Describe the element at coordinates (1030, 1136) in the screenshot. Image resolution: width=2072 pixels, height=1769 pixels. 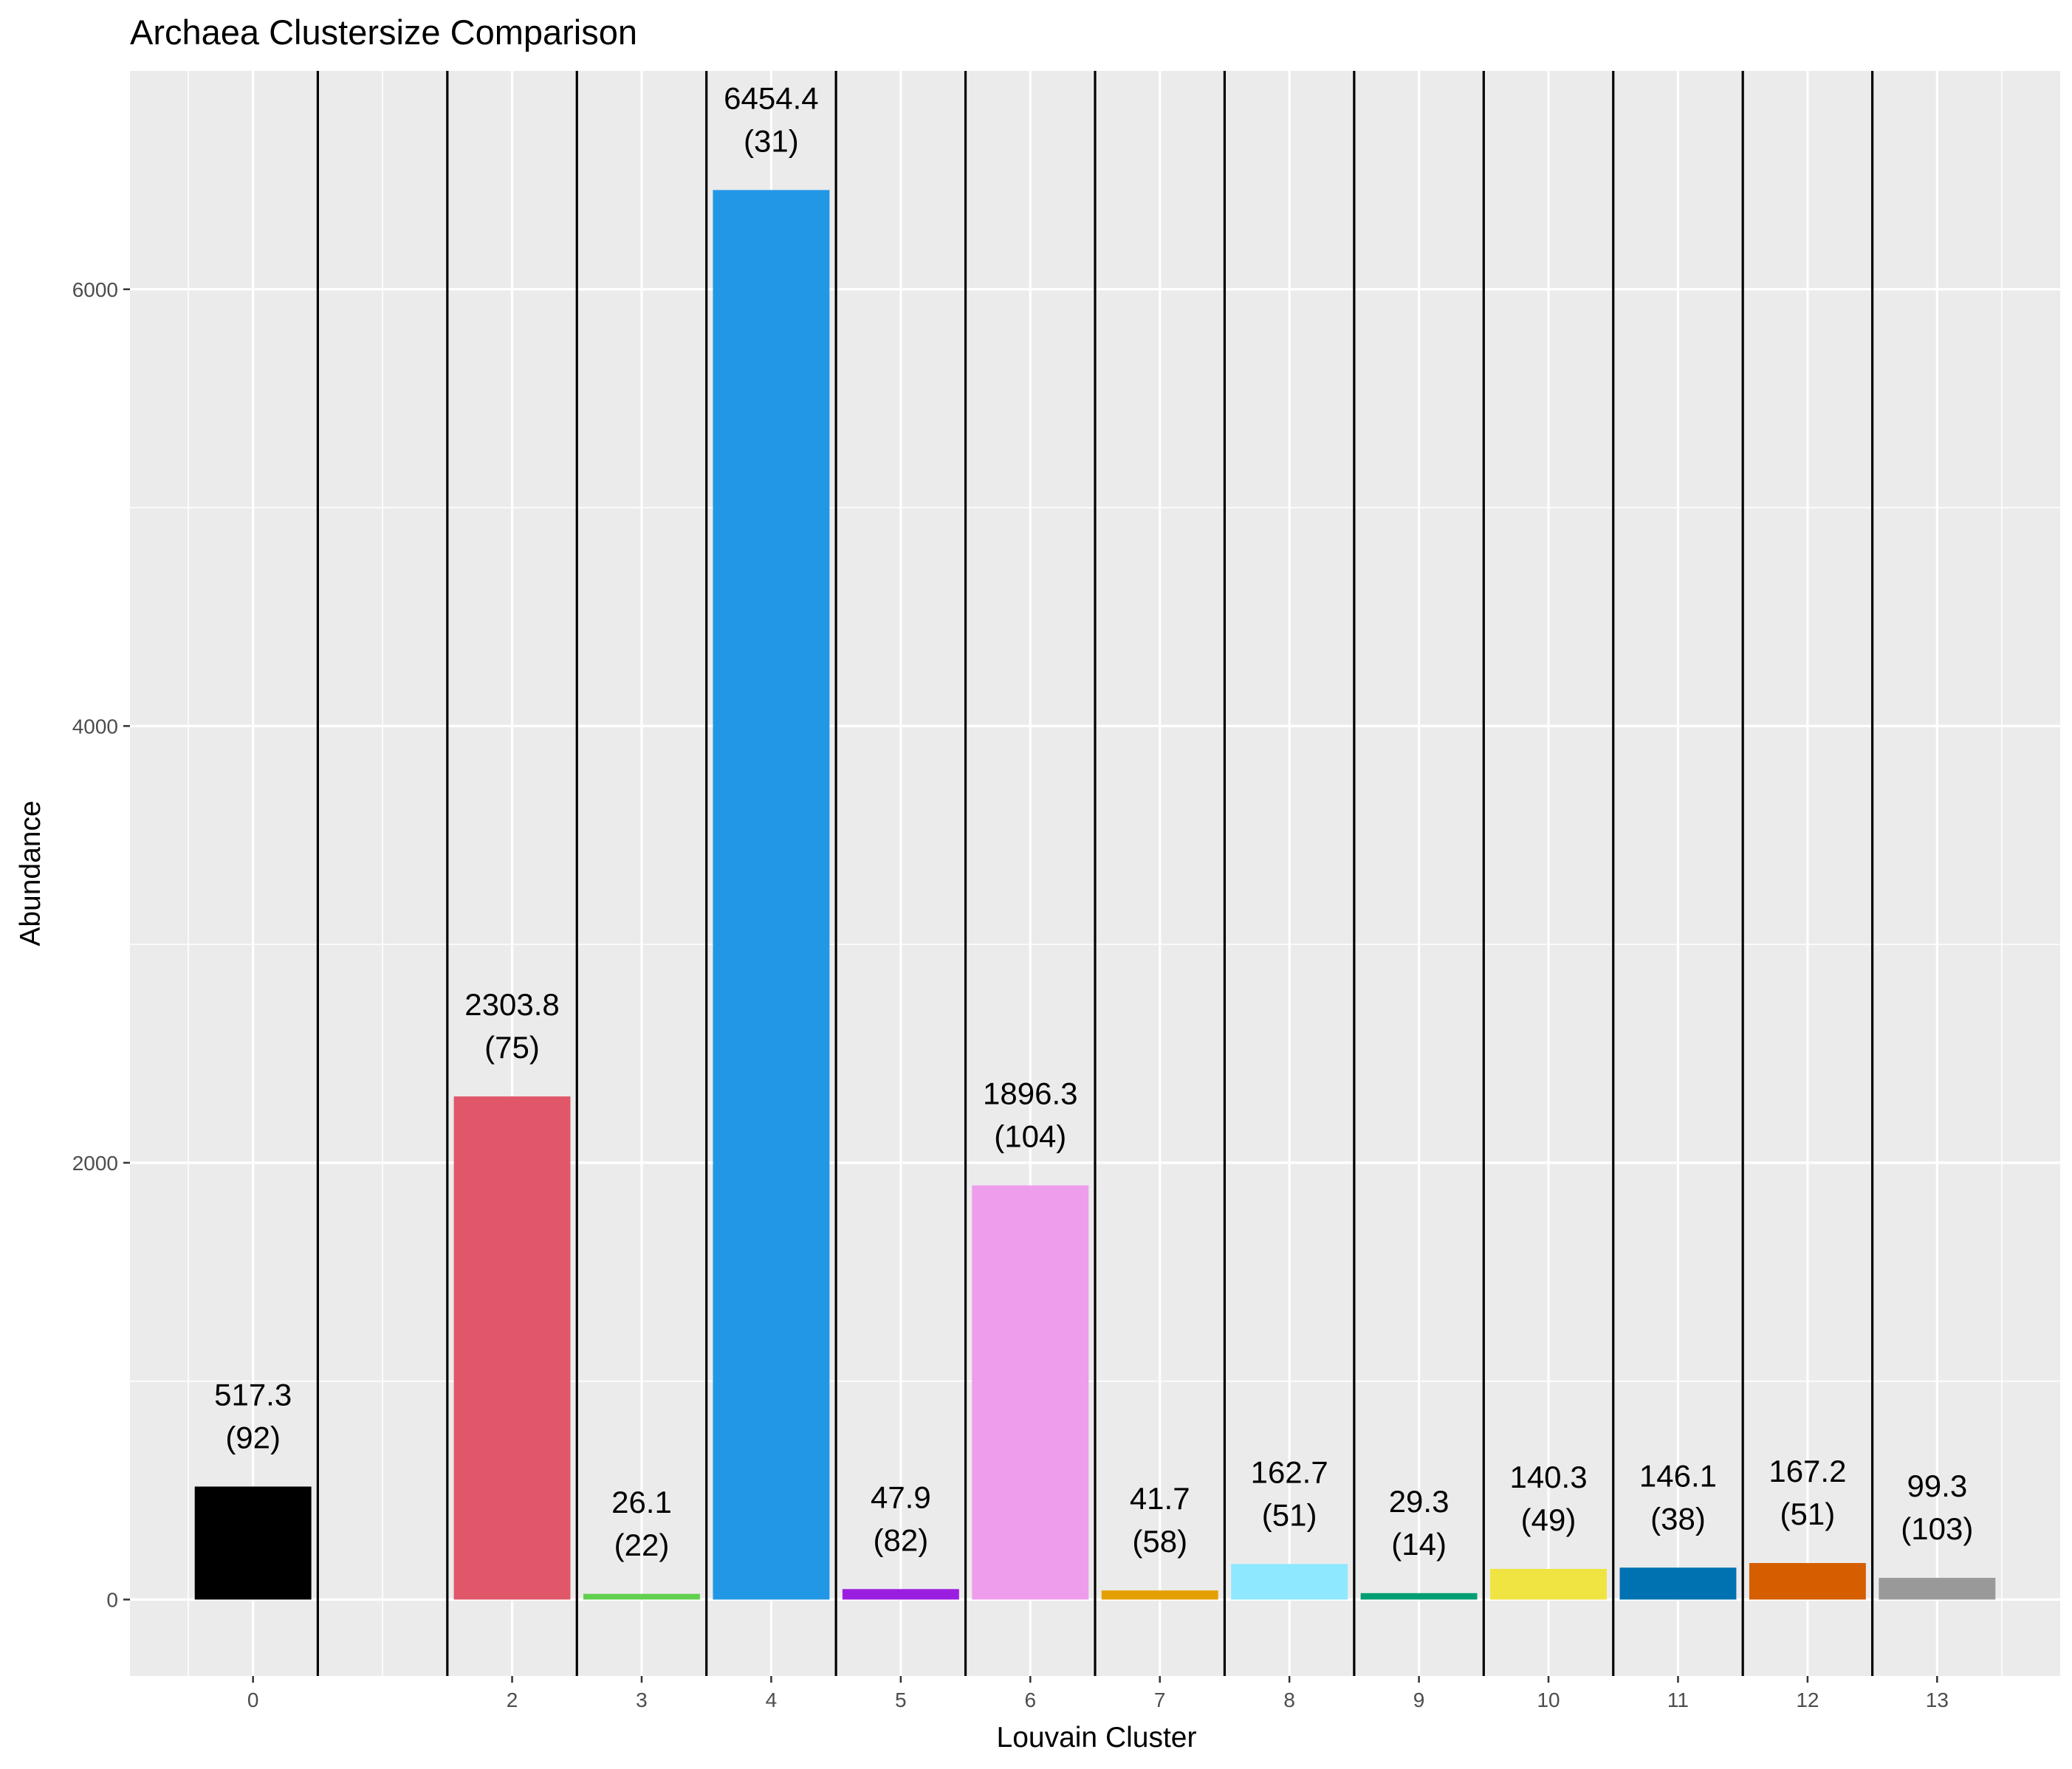
I see `count-label: (104)` at that location.